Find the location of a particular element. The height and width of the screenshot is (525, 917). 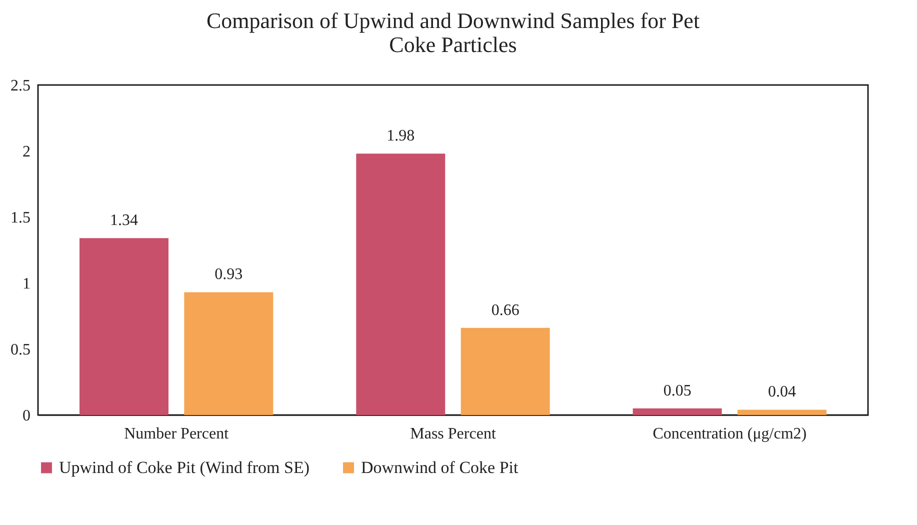

data-label: 0.04 is located at coordinates (782, 392).